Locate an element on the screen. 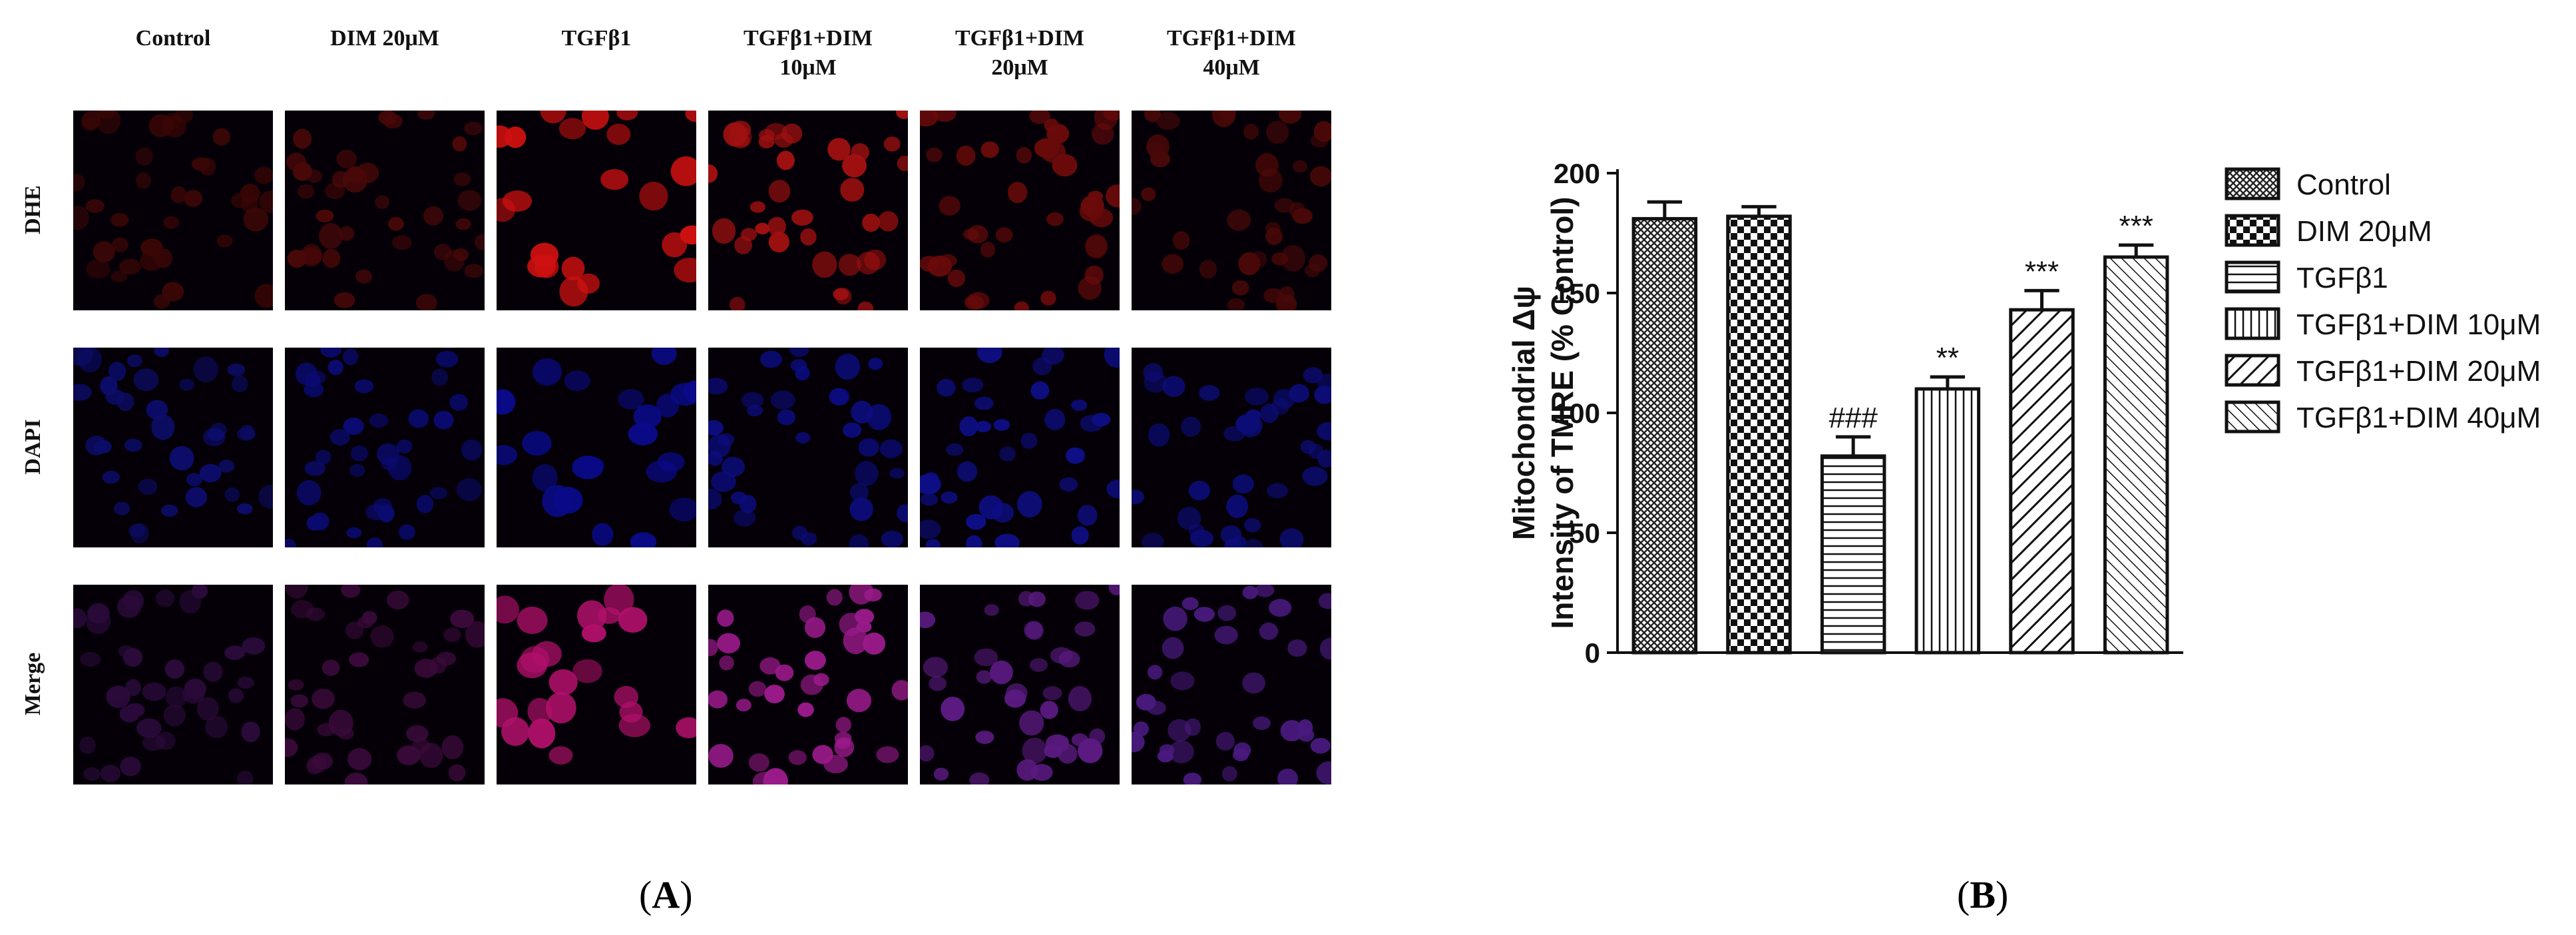  row-label: Merge is located at coordinates (33, 684).